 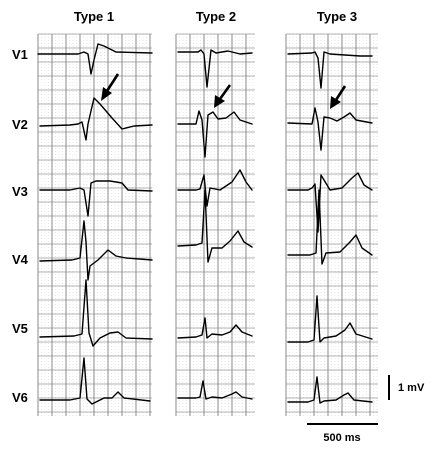 What do you see at coordinates (337, 16) in the screenshot?
I see `column-title-type-3: Type 3` at bounding box center [337, 16].